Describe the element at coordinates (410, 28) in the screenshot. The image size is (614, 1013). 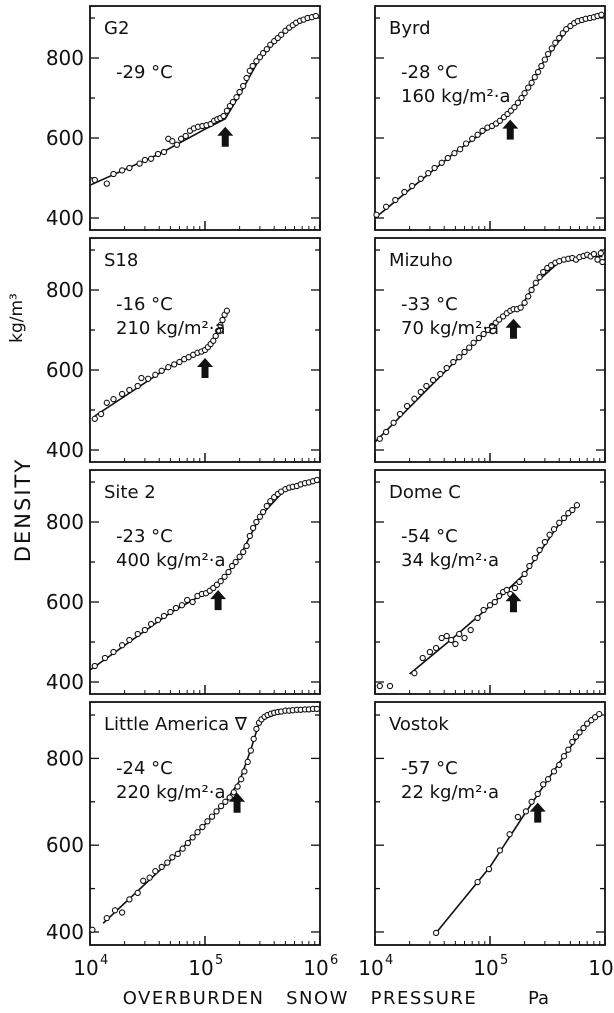
I see `panel-title: Byrd` at that location.